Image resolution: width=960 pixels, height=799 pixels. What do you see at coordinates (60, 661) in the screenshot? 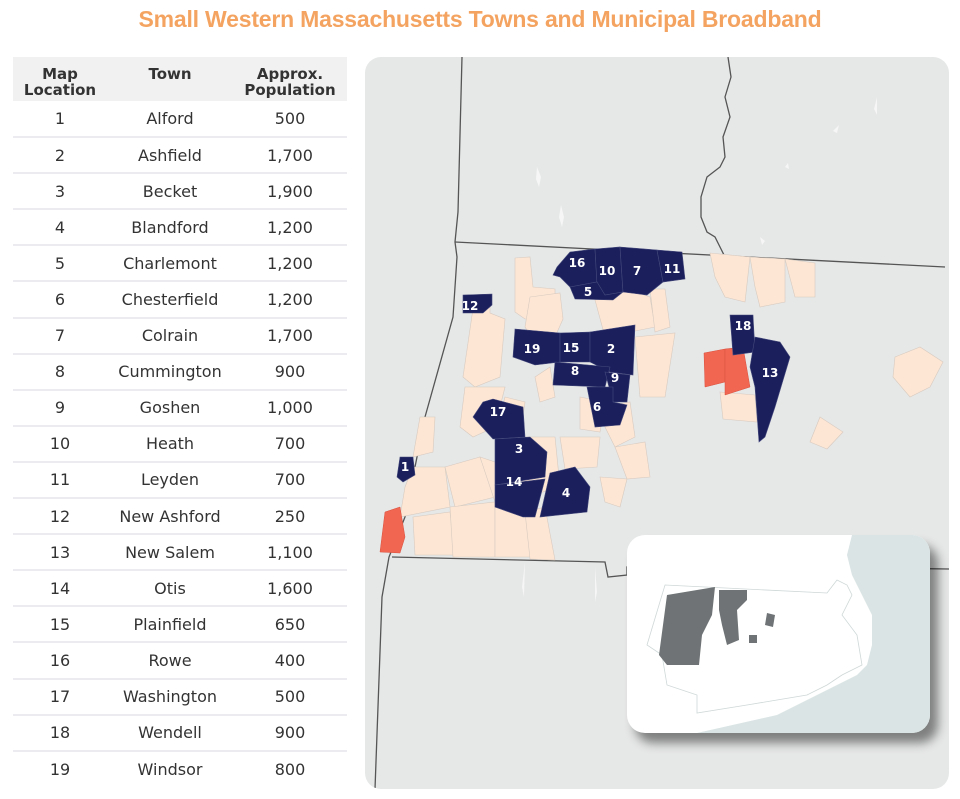
I see `cell-map-location: 16` at bounding box center [60, 661].